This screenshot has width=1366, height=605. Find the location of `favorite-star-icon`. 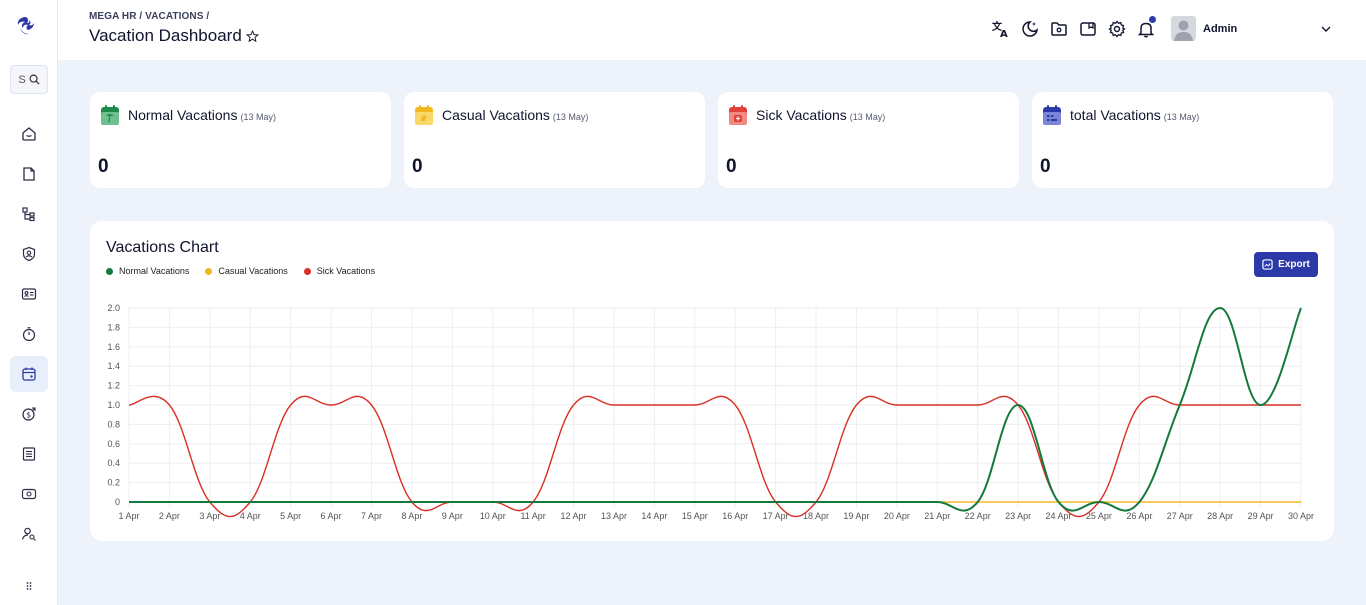

favorite-star-icon is located at coordinates (252, 36).